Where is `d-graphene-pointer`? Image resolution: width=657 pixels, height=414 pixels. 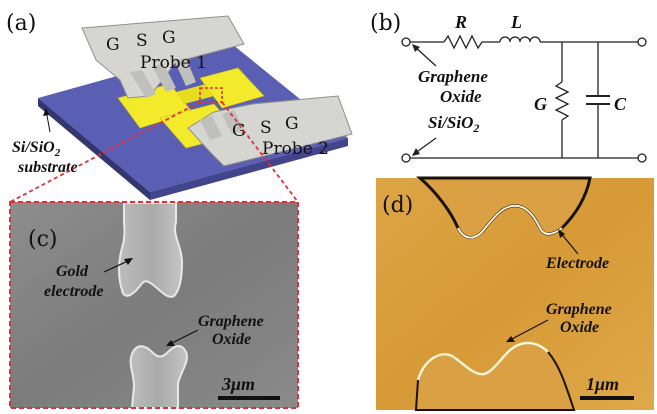 d-graphene-pointer is located at coordinates (529, 330).